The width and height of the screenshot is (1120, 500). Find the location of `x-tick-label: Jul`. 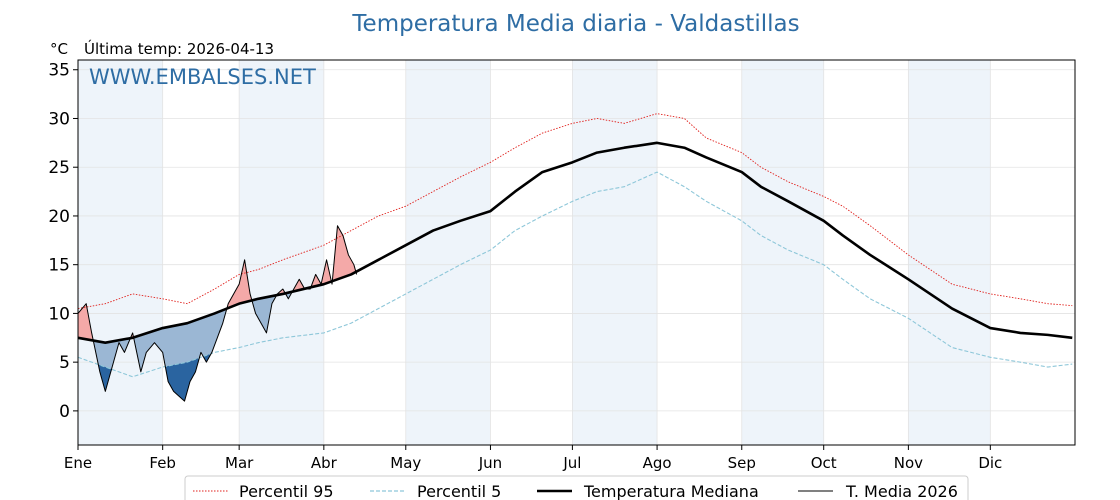

x-tick-label: Jul is located at coordinates (571, 463).